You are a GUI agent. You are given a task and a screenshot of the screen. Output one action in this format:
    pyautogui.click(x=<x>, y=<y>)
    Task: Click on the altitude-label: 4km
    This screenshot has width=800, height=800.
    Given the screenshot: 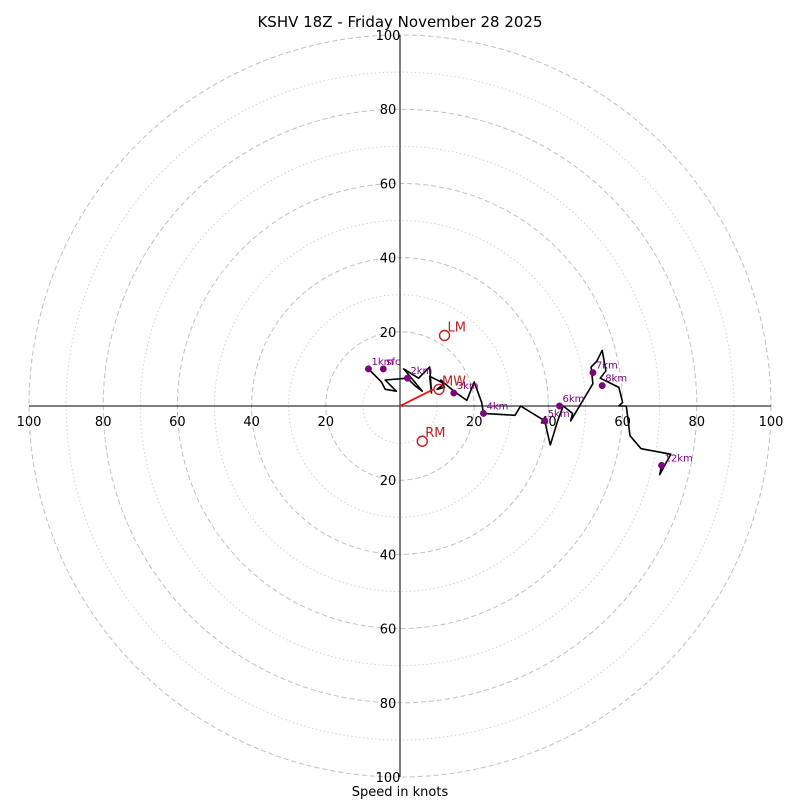 What is the action you would take?
    pyautogui.click(x=497, y=406)
    